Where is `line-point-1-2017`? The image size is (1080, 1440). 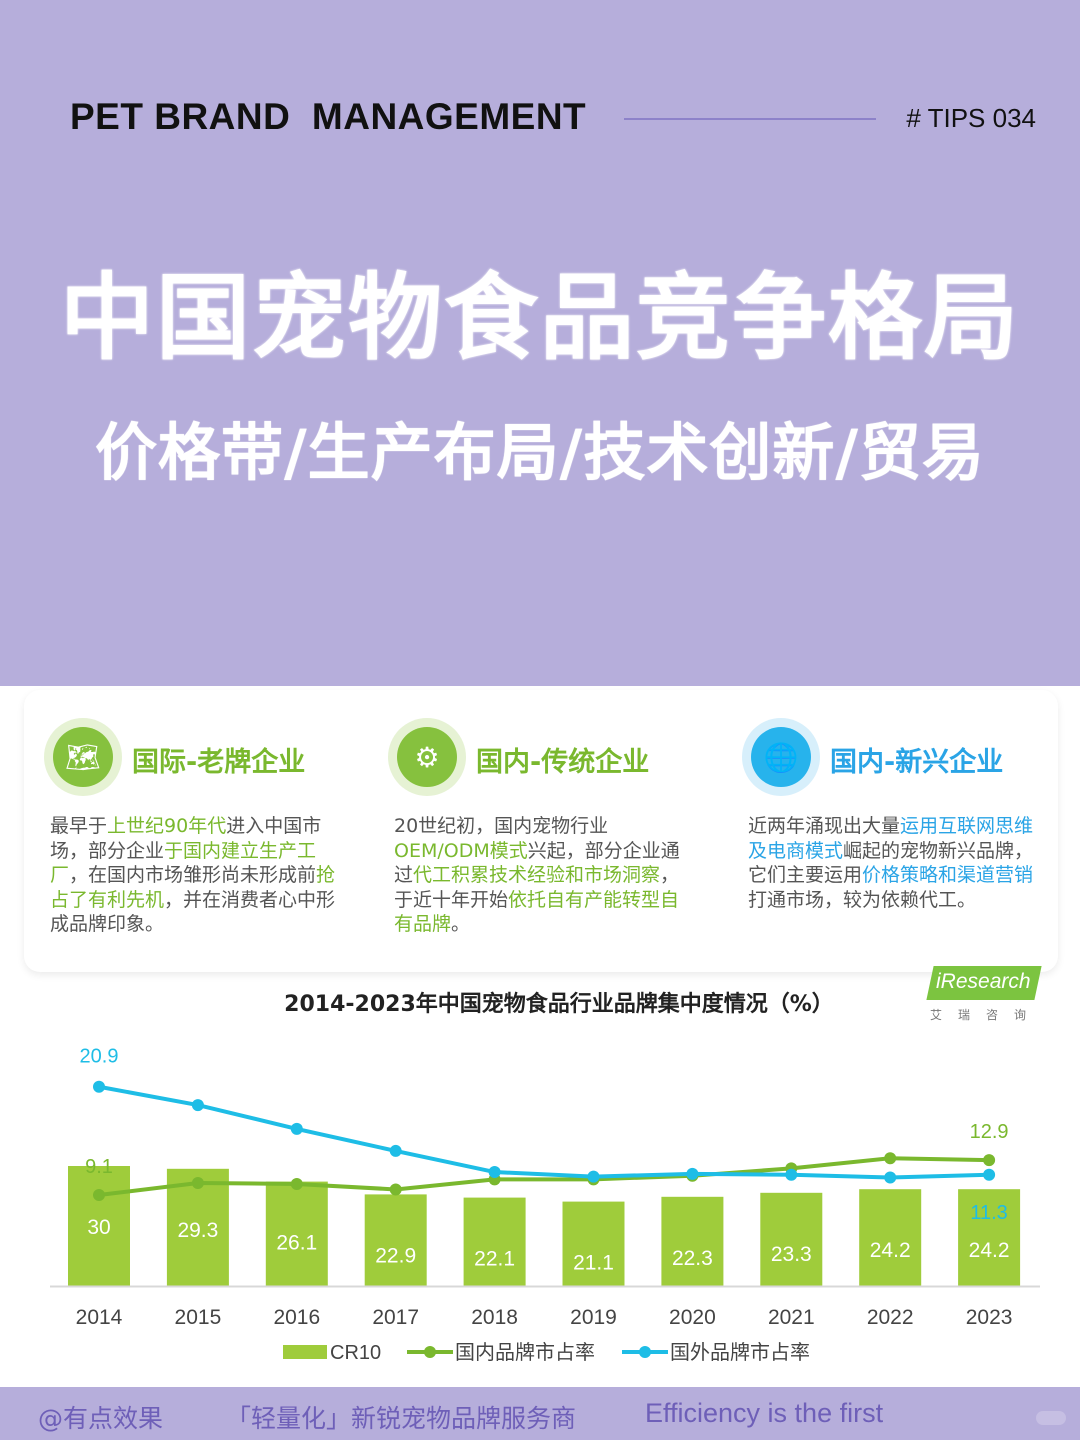 line-point-1-2017 is located at coordinates (395, 1189).